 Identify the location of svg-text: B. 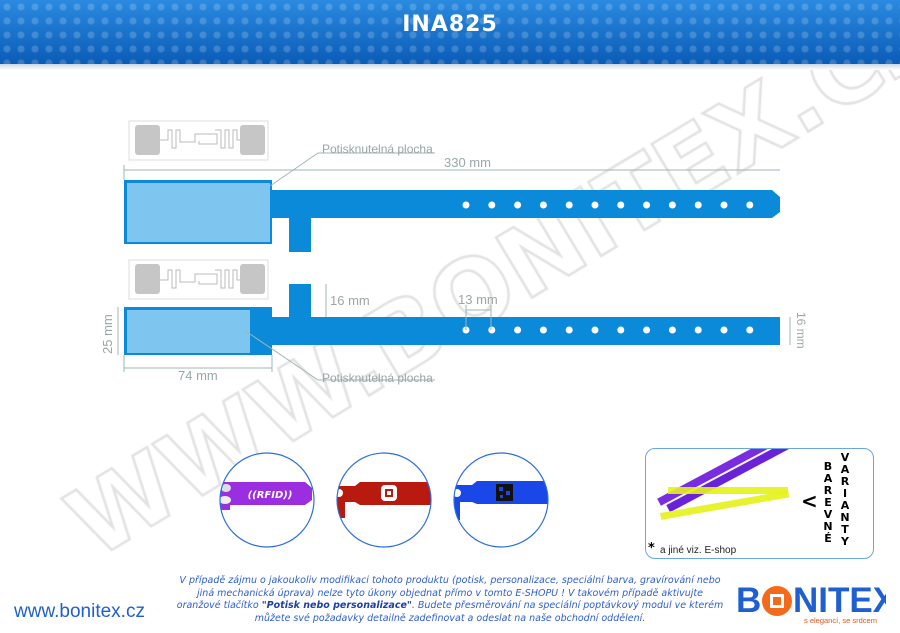
(748, 598).